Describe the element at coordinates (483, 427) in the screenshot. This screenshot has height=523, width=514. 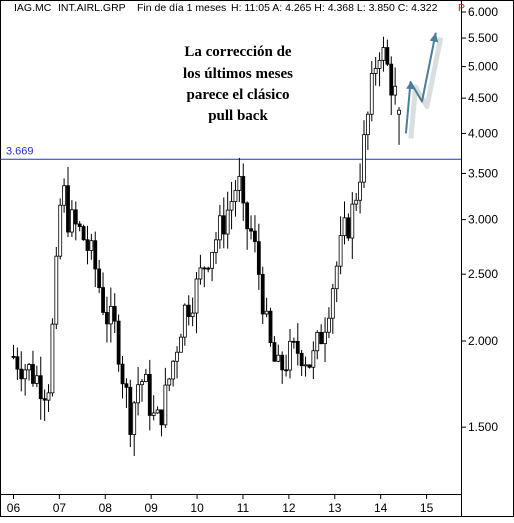
I see `y-tick-label: 1.500` at that location.